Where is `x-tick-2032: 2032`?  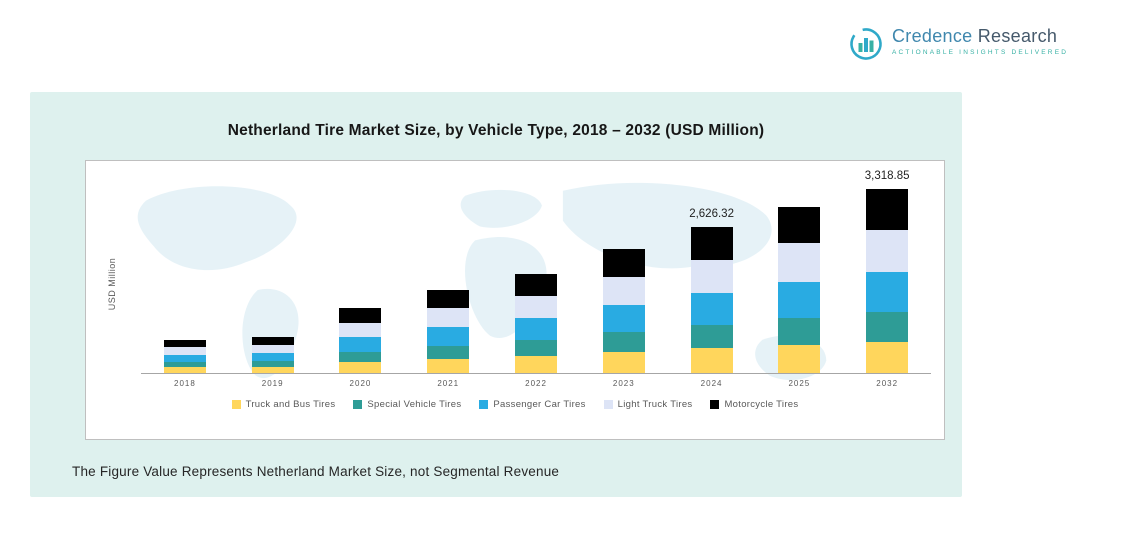
x-tick-2032: 2032 is located at coordinates (887, 383).